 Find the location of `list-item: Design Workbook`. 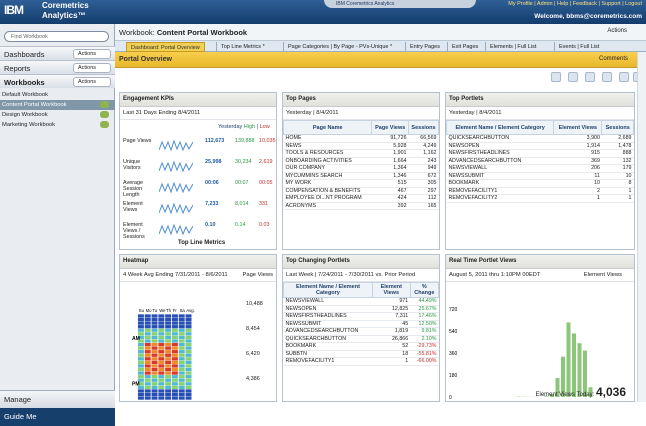

list-item: Design Workbook is located at coordinates (57, 115).